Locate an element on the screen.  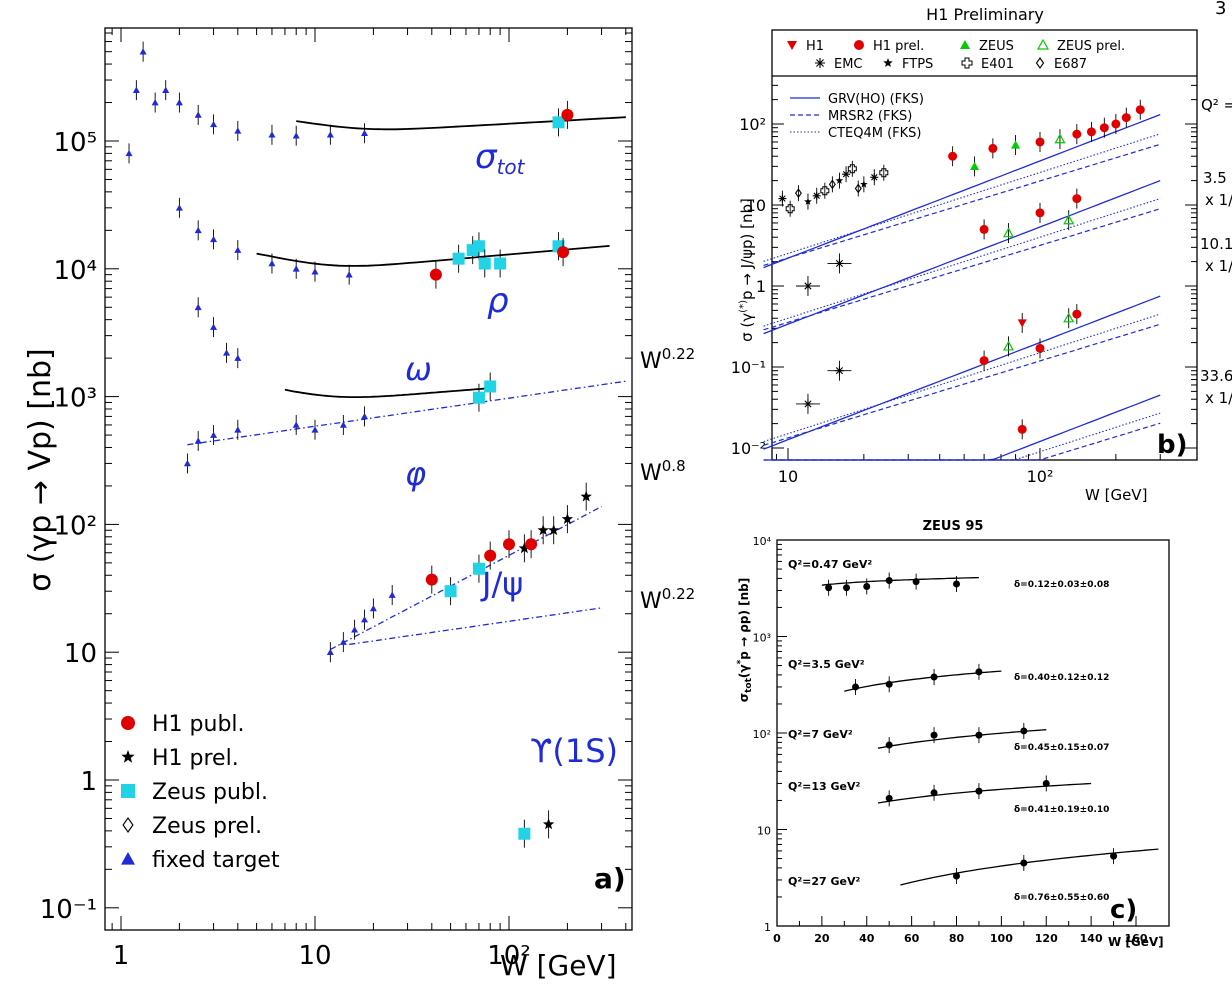
panel-a-tag: a) is located at coordinates (610, 878).